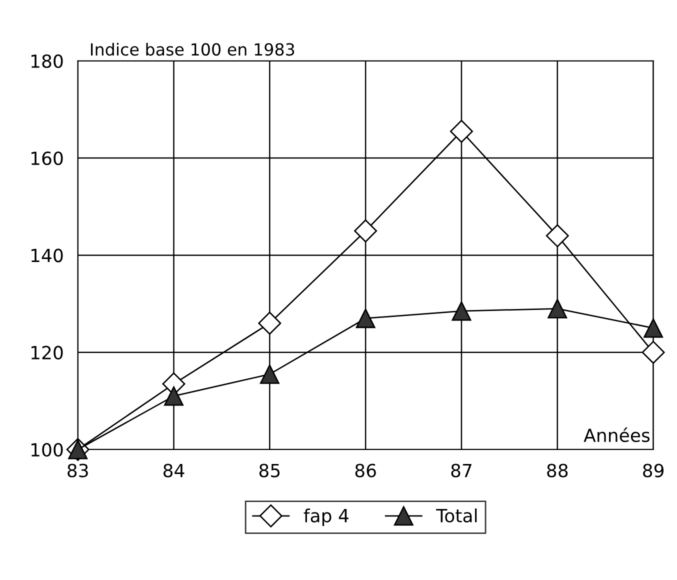  I want to click on x-tick-label: 85, so click(269, 471).